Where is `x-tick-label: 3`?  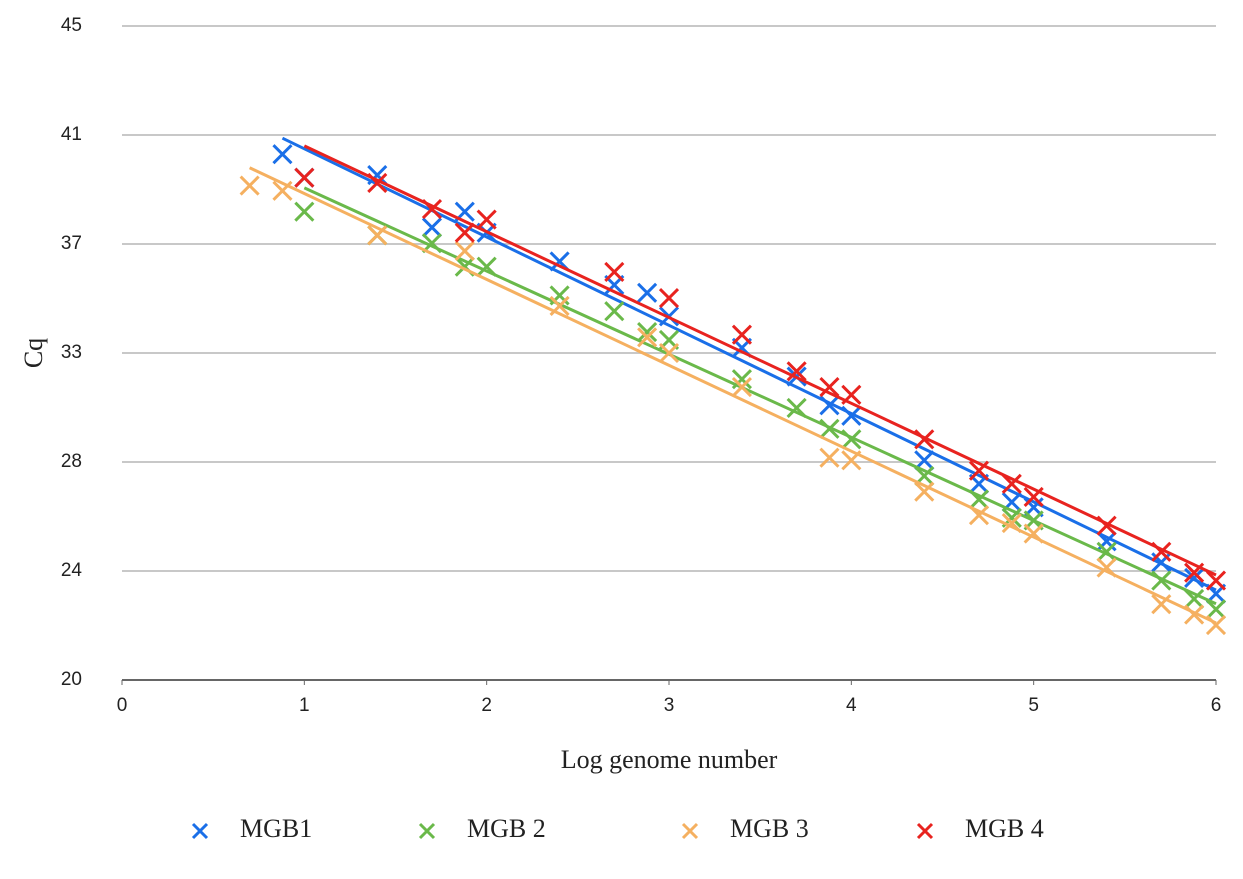
x-tick-label: 3 is located at coordinates (669, 705).